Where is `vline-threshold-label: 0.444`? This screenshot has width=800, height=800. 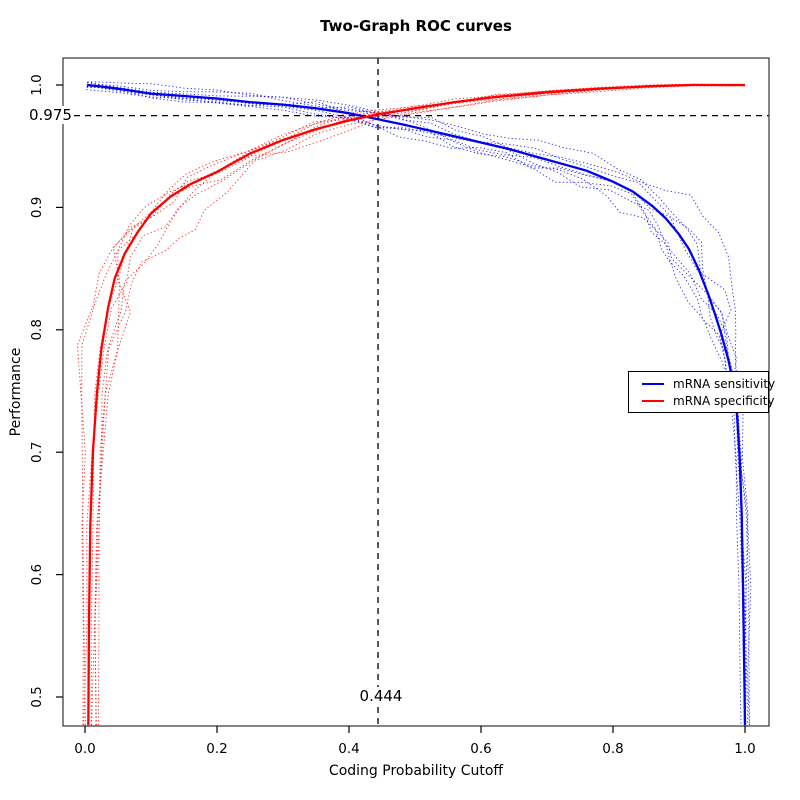 vline-threshold-label: 0.444 is located at coordinates (381, 696).